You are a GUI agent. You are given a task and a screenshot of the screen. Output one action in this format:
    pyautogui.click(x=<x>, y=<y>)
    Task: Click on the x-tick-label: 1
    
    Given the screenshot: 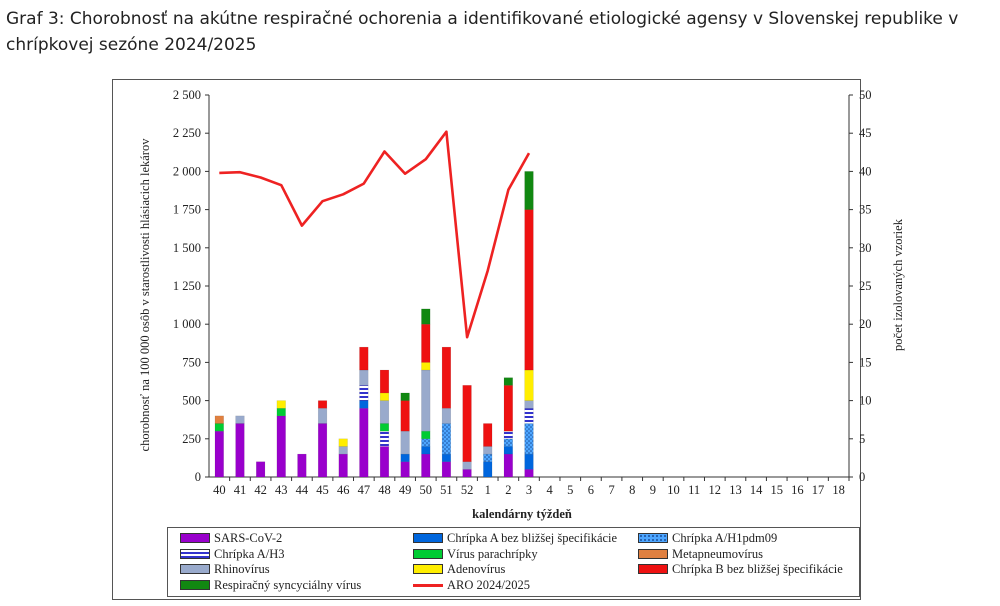 What is the action you would take?
    pyautogui.click(x=488, y=490)
    